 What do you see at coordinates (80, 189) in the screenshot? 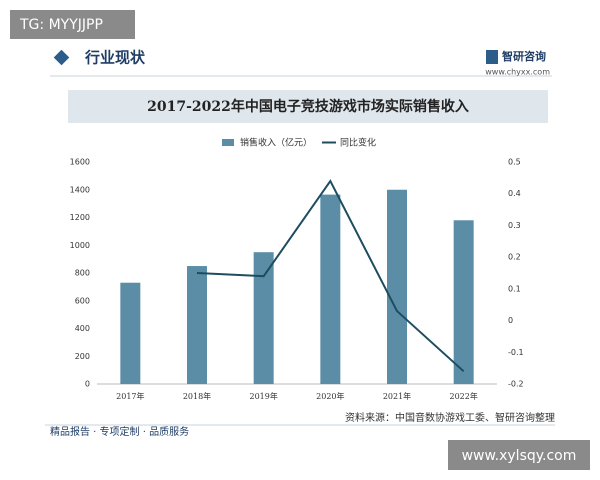
I see `y-tick-label: 1400` at bounding box center [80, 189].